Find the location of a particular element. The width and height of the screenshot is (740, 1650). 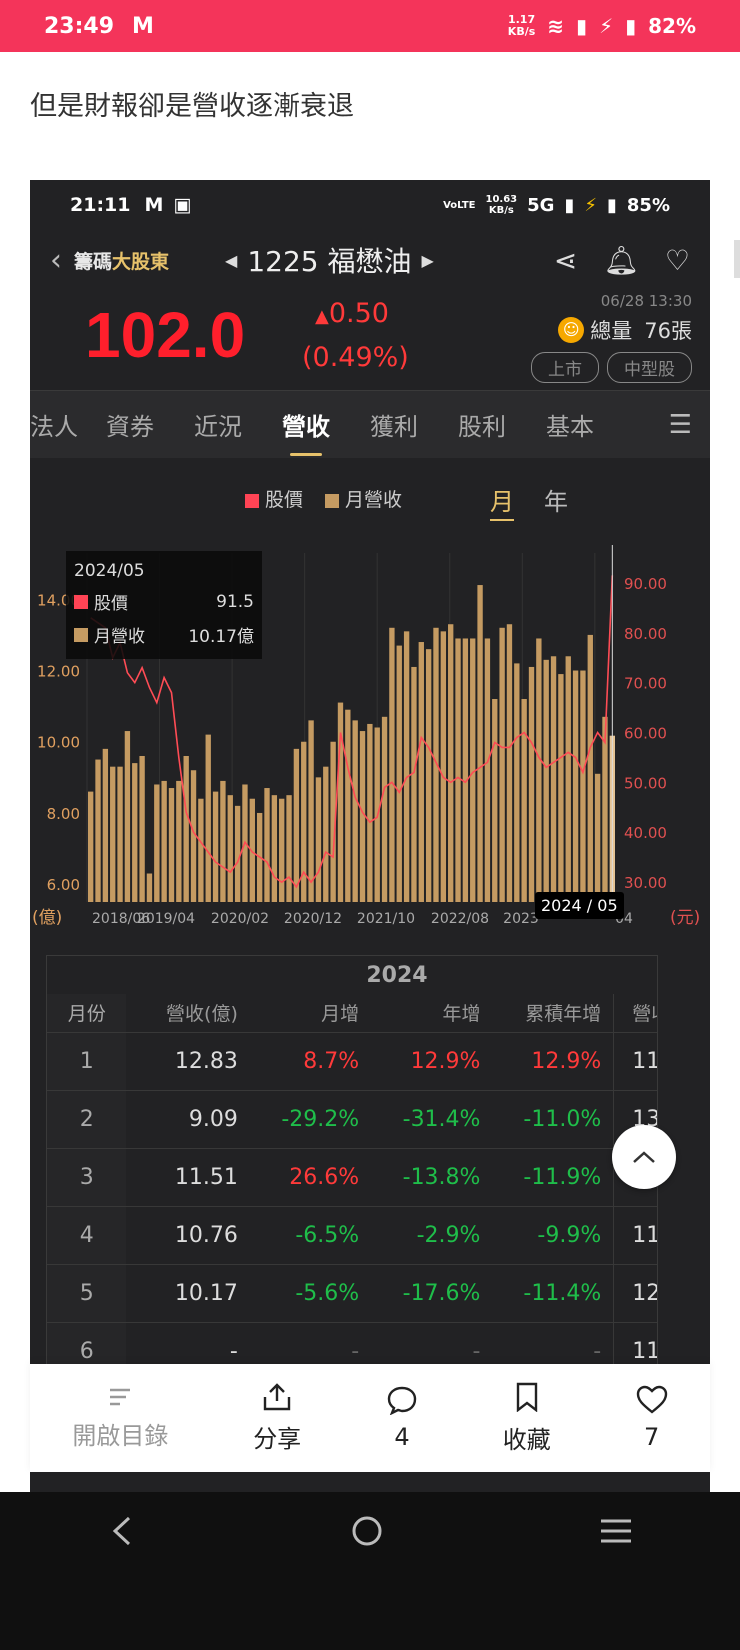

nav-back-icon is located at coordinates (121, 1531).